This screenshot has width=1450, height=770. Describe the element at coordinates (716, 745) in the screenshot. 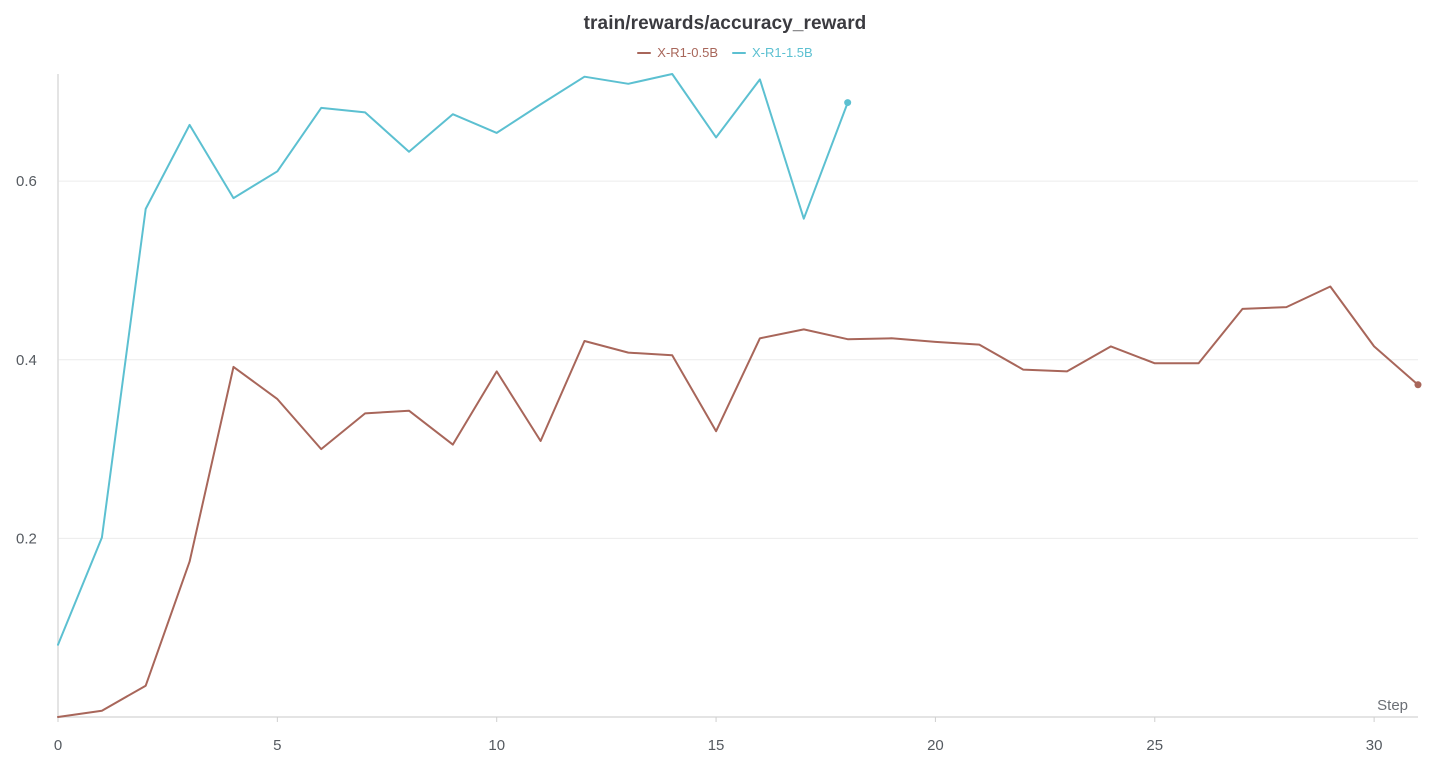

I see `x-tick-label: 15` at that location.